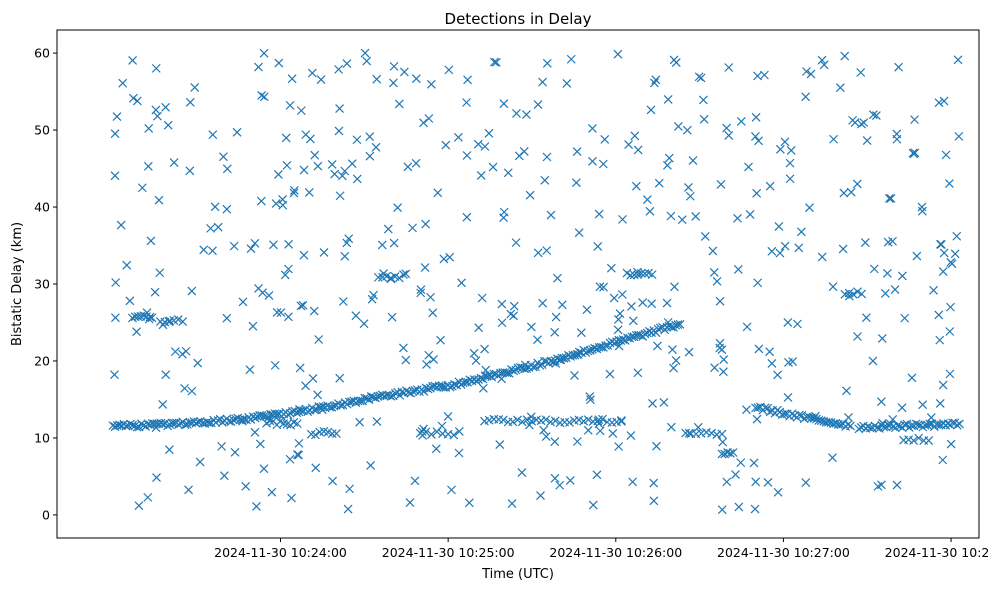 This screenshot has height=590, width=989. I want to click on chart-title: Detections in Delay, so click(518, 19).